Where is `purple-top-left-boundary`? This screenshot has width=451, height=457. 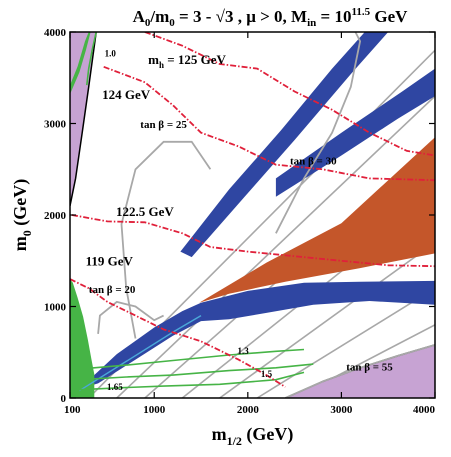
purple-top-left-boundary is located at coordinates (83, 119).